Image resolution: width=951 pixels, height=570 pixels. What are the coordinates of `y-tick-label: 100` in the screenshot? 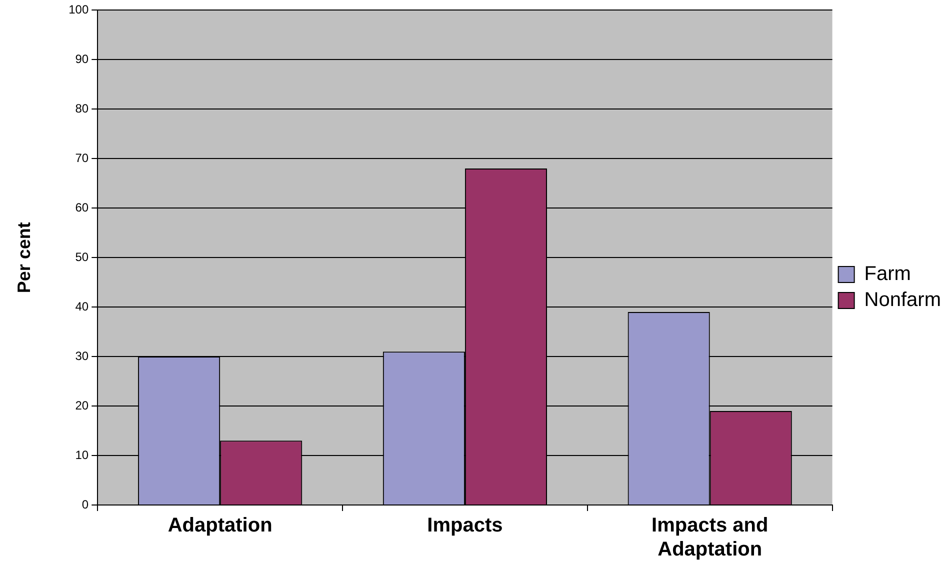 It's located at (78, 9).